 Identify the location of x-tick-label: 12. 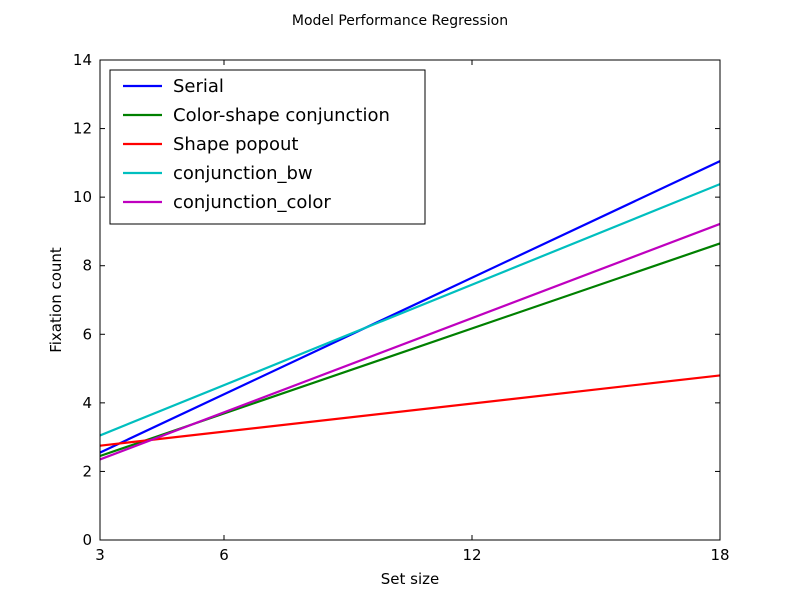
(471, 555).